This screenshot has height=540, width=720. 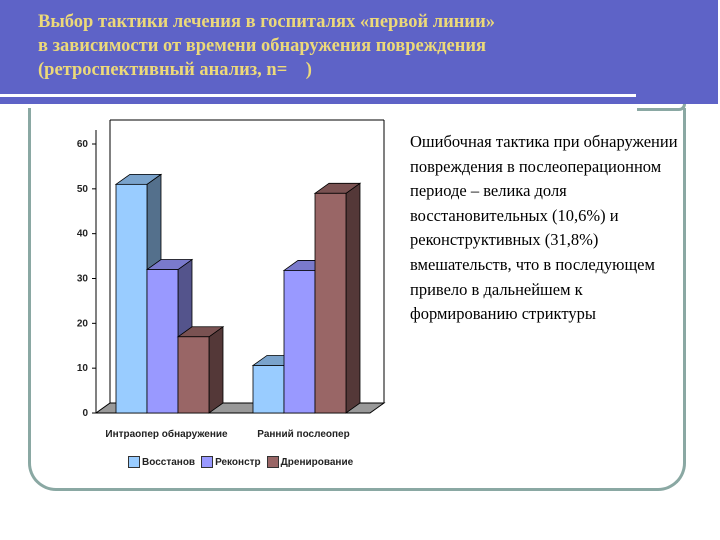 I want to click on title-line-3: (ретроспективный анализ, n= ), so click(x=175, y=70).